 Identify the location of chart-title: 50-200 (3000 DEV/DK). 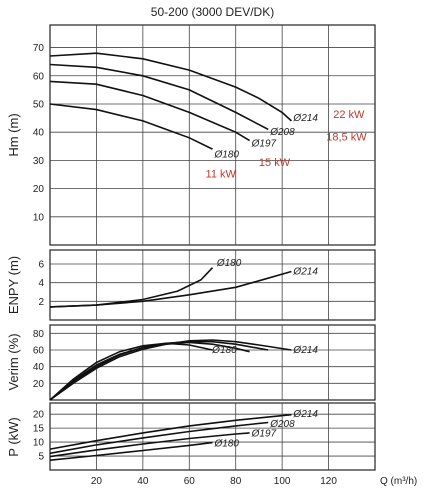
(212, 12).